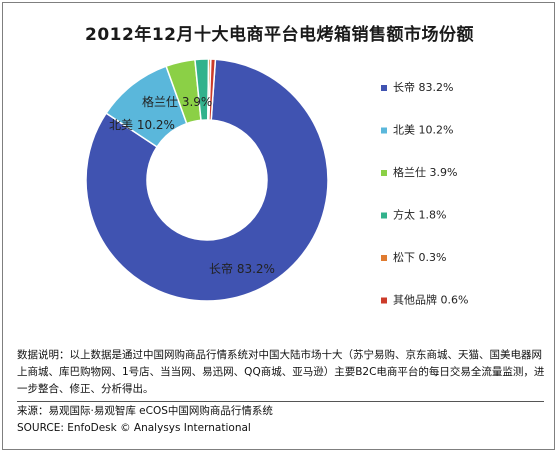 The height and width of the screenshot is (454, 559). What do you see at coordinates (145, 411) in the screenshot?
I see `source-line: 来源：易观国际·易观智库 eCOS中国网购商品行情系统` at bounding box center [145, 411].